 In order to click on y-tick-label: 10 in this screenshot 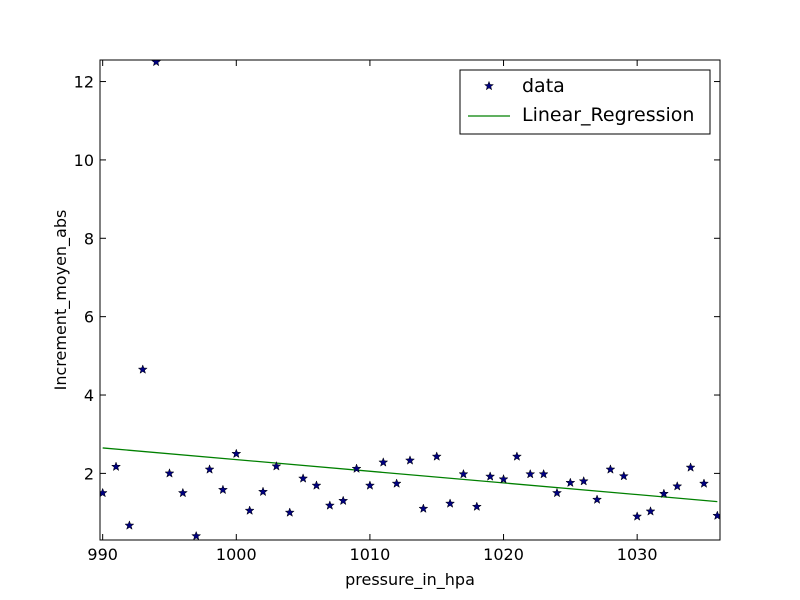, I will do `click(84, 160)`.